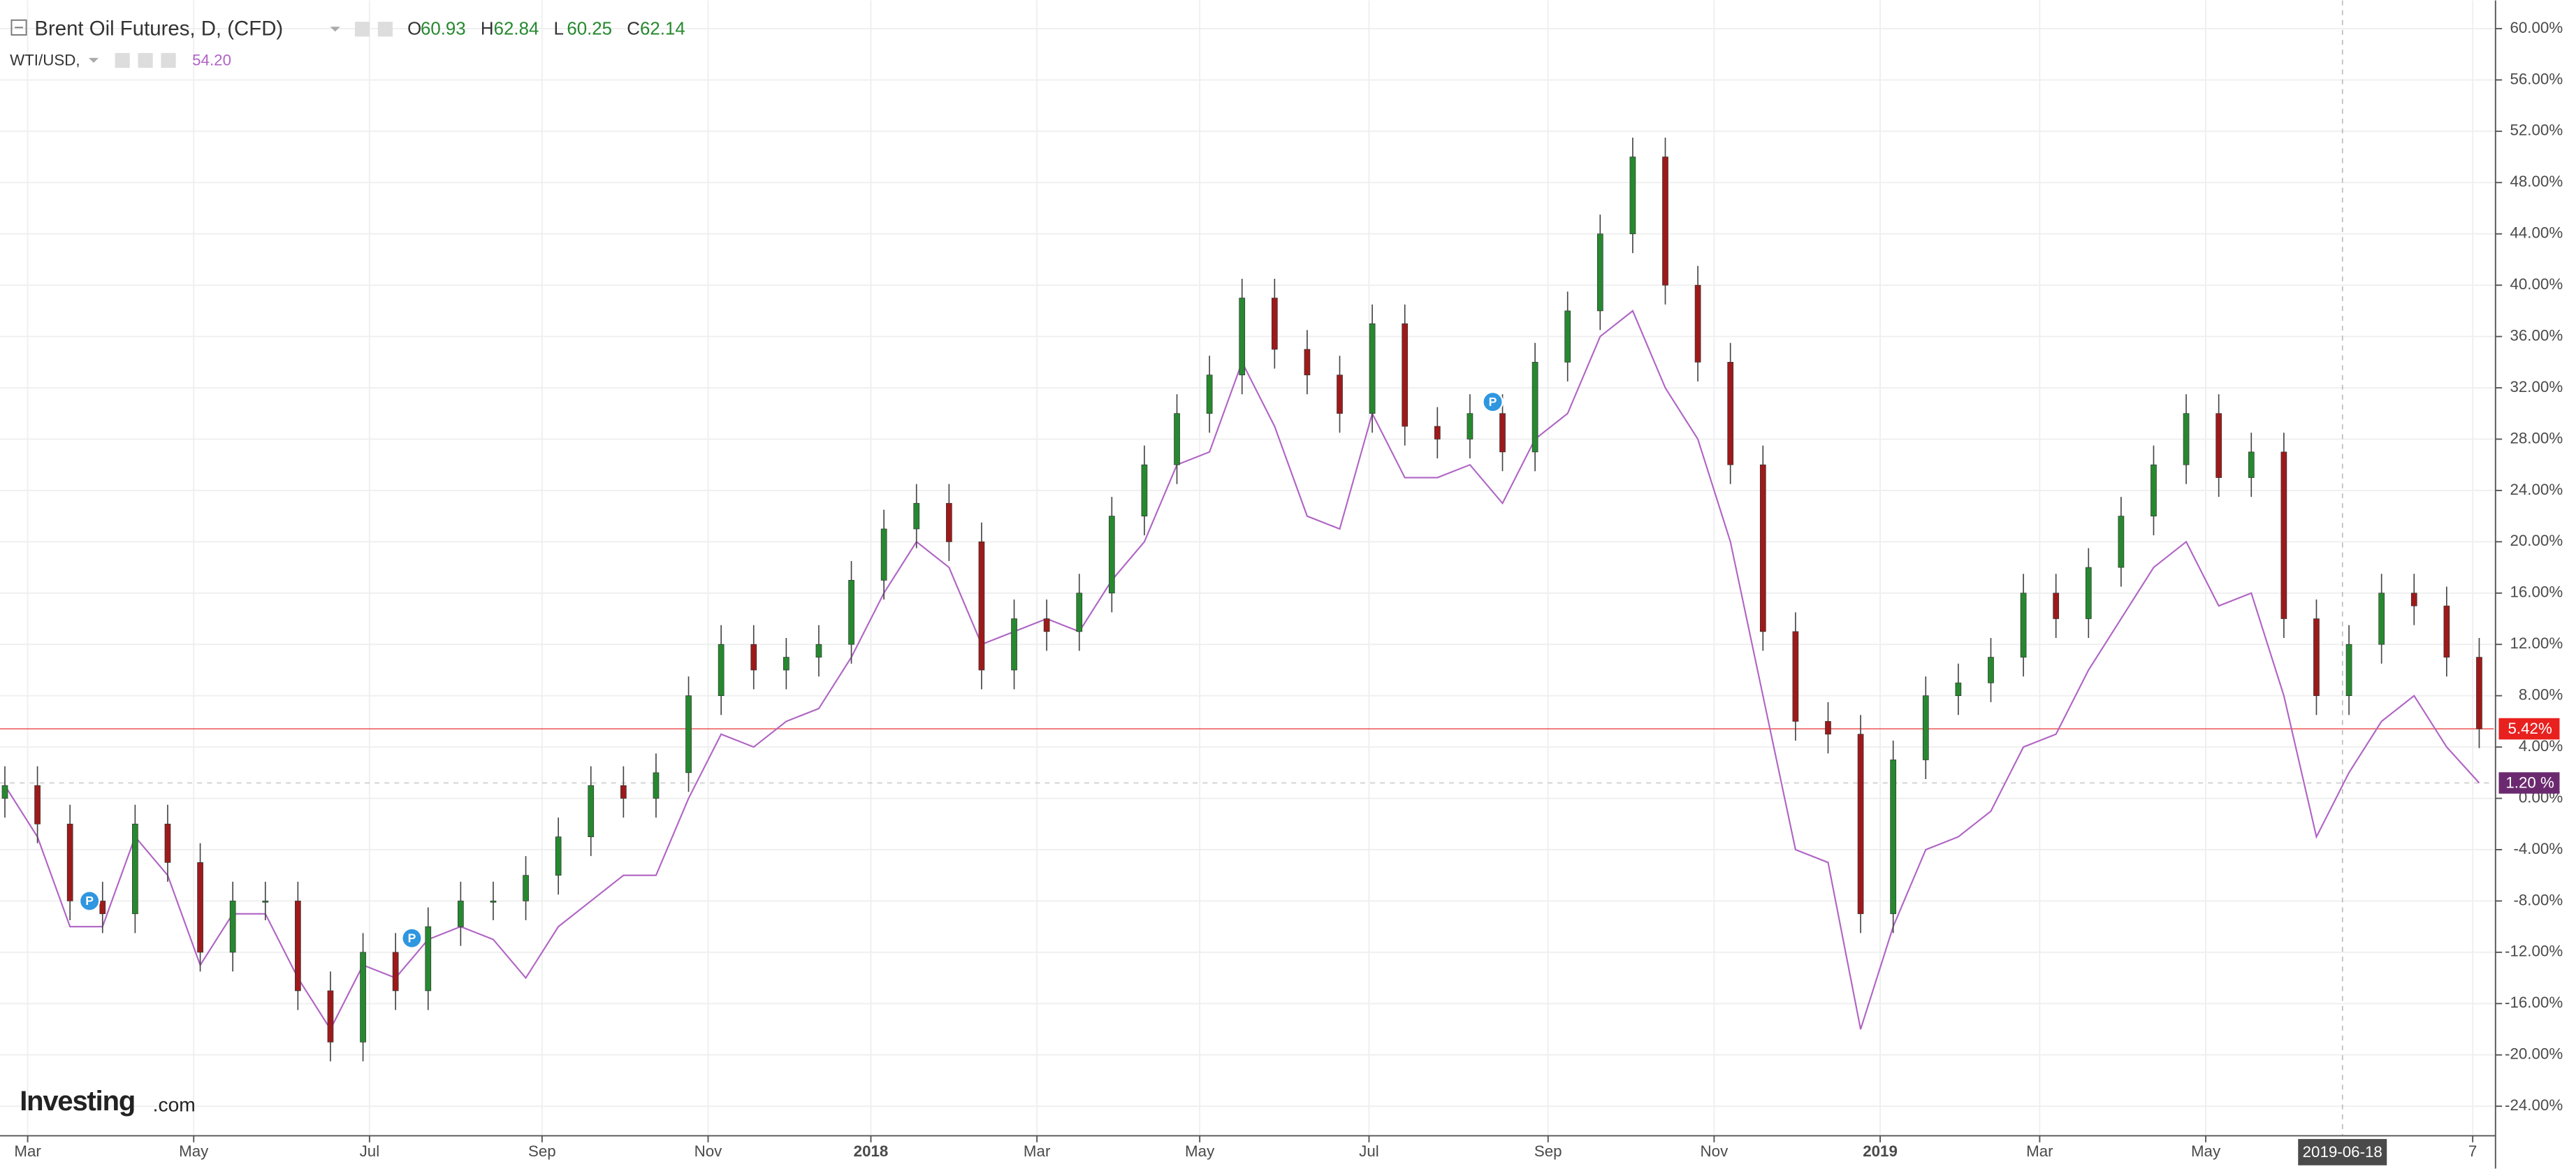  What do you see at coordinates (18, 27) in the screenshot?
I see `collapse-icon` at bounding box center [18, 27].